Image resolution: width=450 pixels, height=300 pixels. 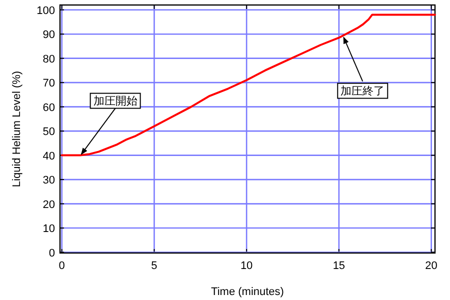 What do you see at coordinates (61, 266) in the screenshot?
I see `x-tick-label: 0` at bounding box center [61, 266].